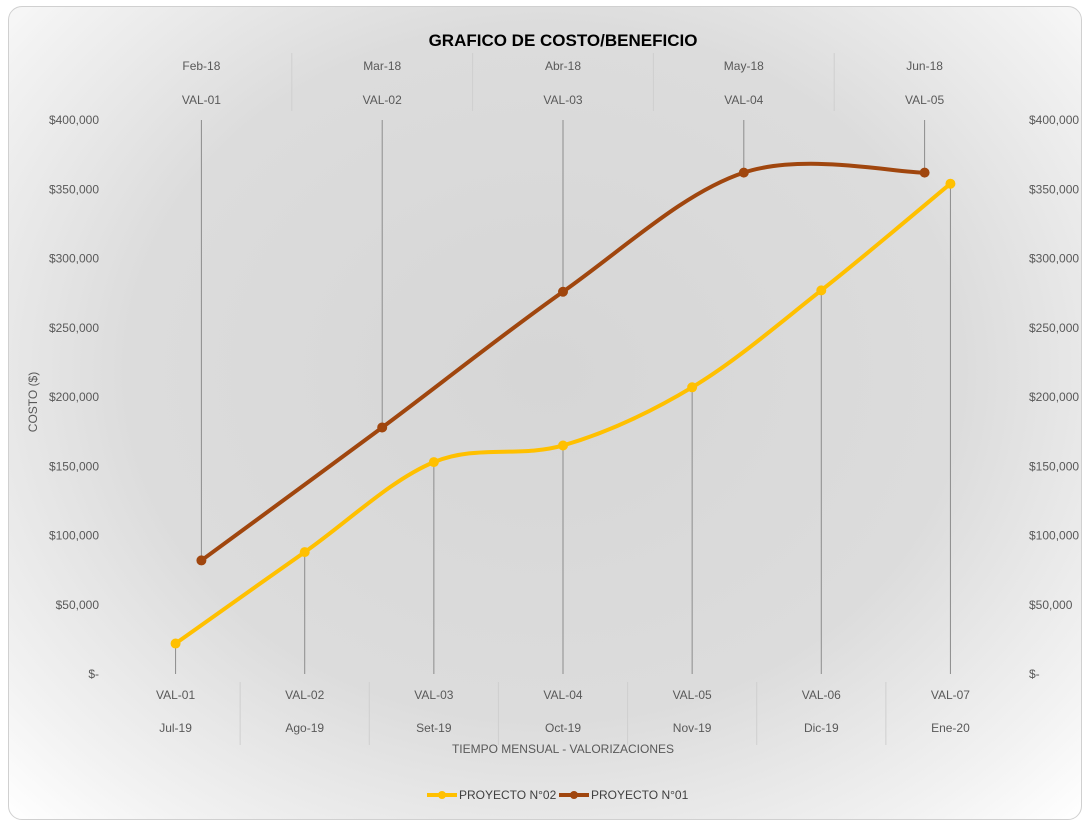 Image resolution: width=1090 pixels, height=823 pixels. Describe the element at coordinates (744, 66) in the screenshot. I see `top-month-label: May-18` at that location.